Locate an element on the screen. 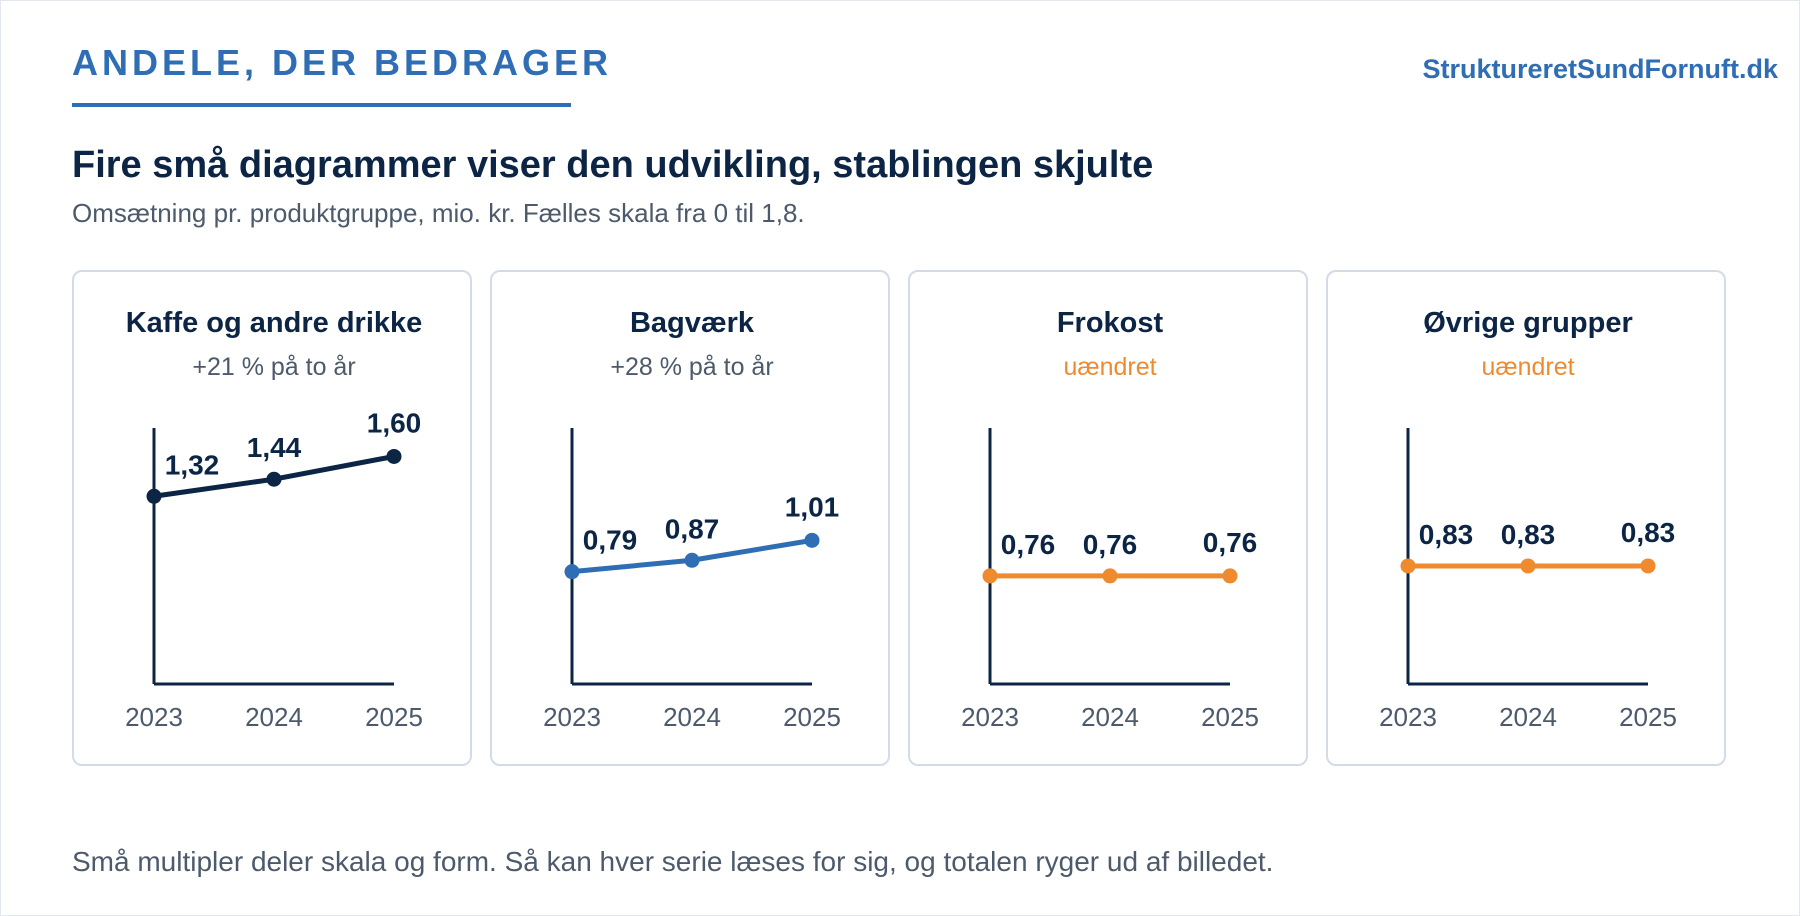 The height and width of the screenshot is (916, 1800). line-chart-3: Frokost uændret 0,76 2023 0,76 2024 0,76 2025 is located at coordinates (1110, 519).